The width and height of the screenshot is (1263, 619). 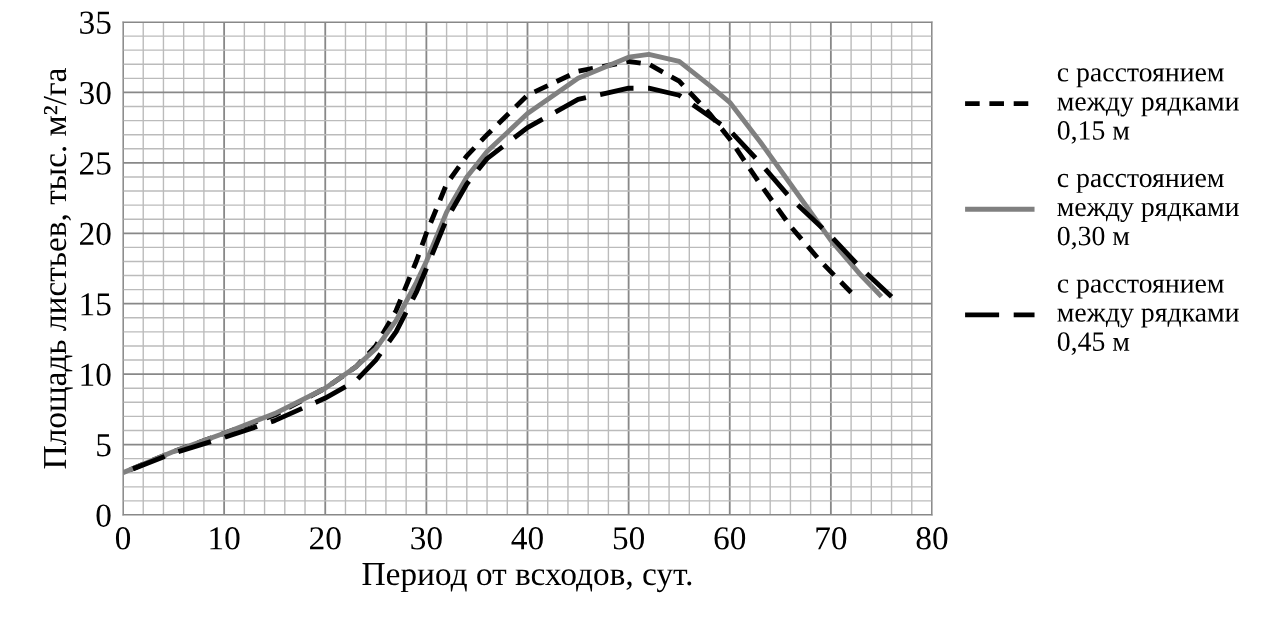 What do you see at coordinates (932, 538) in the screenshot?
I see `x-tick-label: 80` at bounding box center [932, 538].